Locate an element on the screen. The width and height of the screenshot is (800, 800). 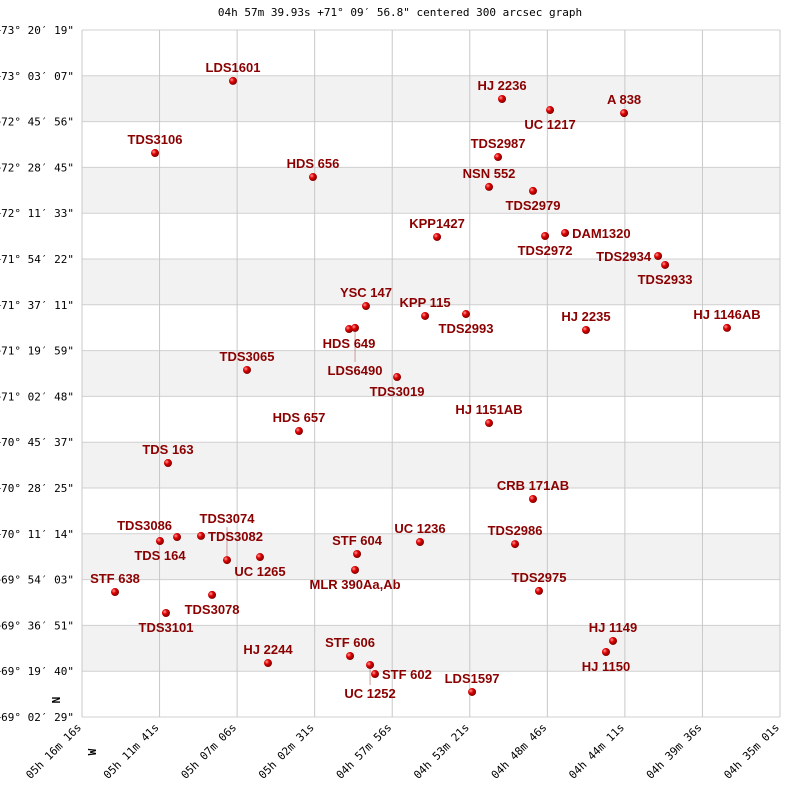
star-label: STF 638 is located at coordinates (115, 578).